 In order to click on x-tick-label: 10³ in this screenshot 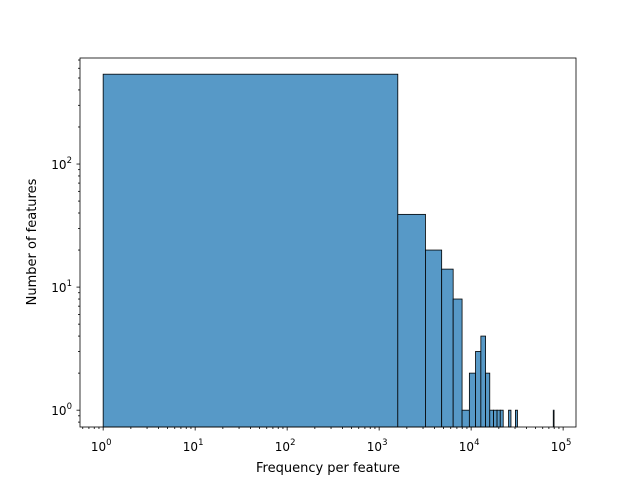, I will do `click(377, 446)`.